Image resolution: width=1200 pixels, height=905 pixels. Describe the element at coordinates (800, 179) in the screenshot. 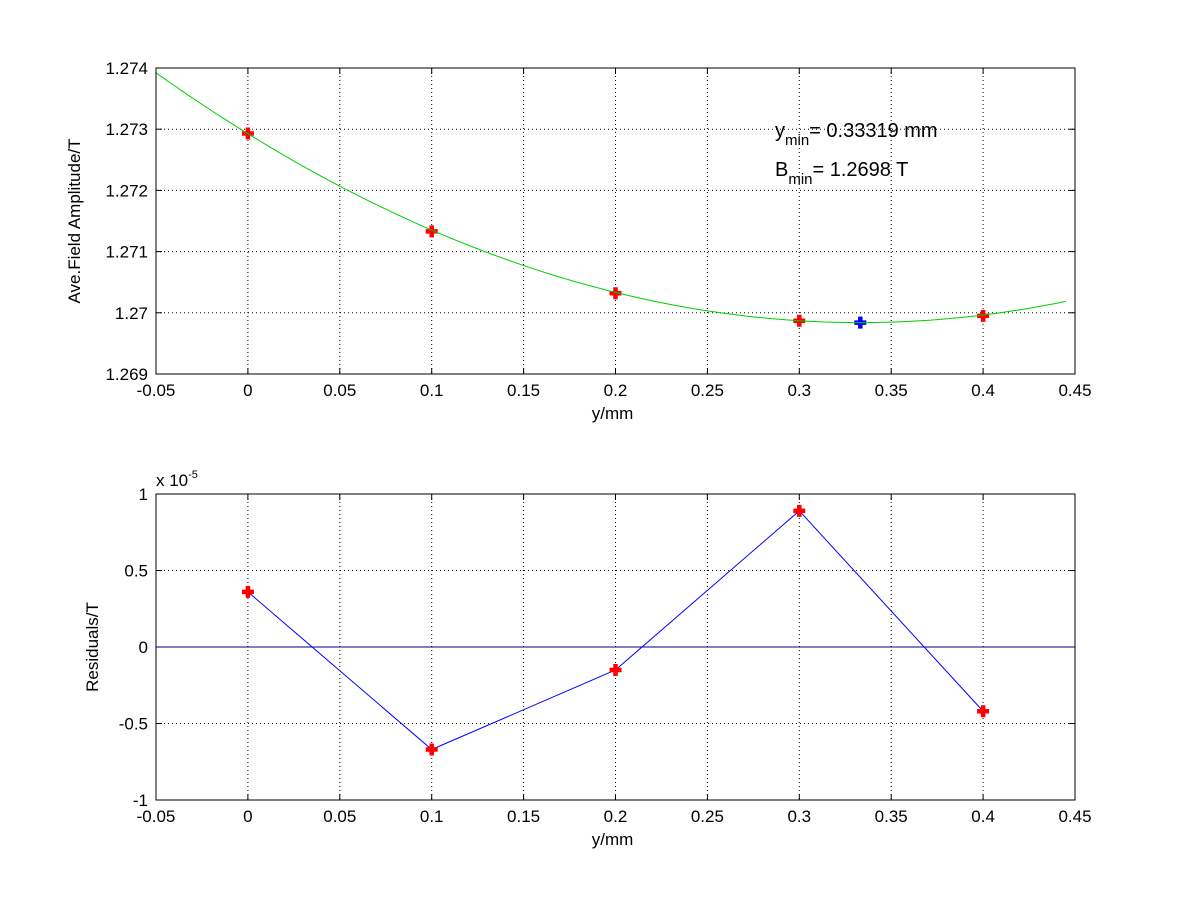

I see `bmin-subscript: min` at that location.